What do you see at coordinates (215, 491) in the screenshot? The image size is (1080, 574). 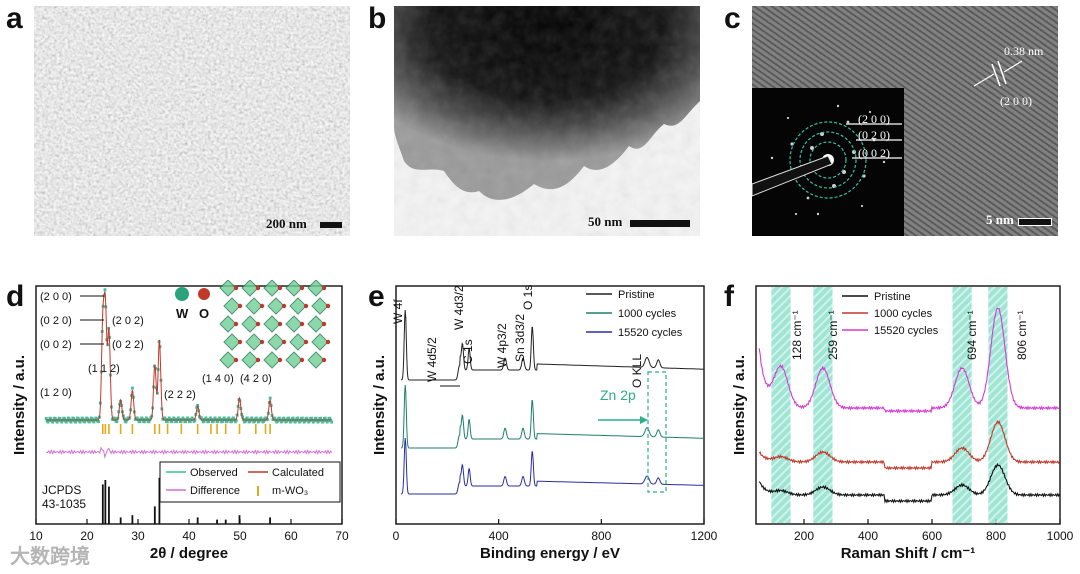 I see `legend-entry: Difference` at bounding box center [215, 491].